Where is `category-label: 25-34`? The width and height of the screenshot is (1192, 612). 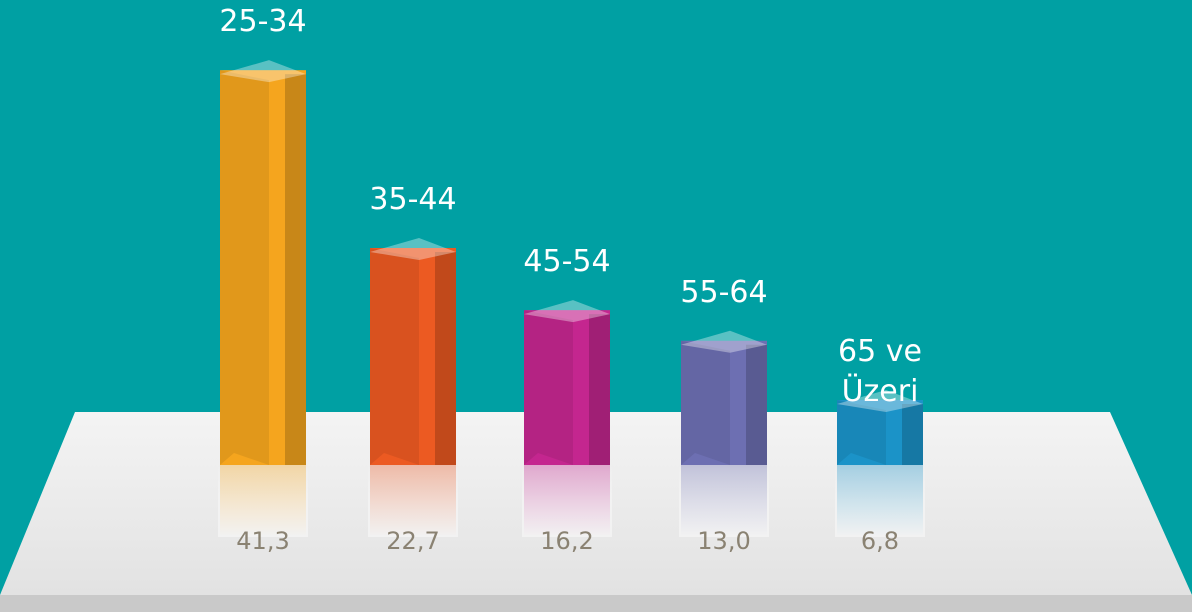 category-label: 25-34 is located at coordinates (263, 22).